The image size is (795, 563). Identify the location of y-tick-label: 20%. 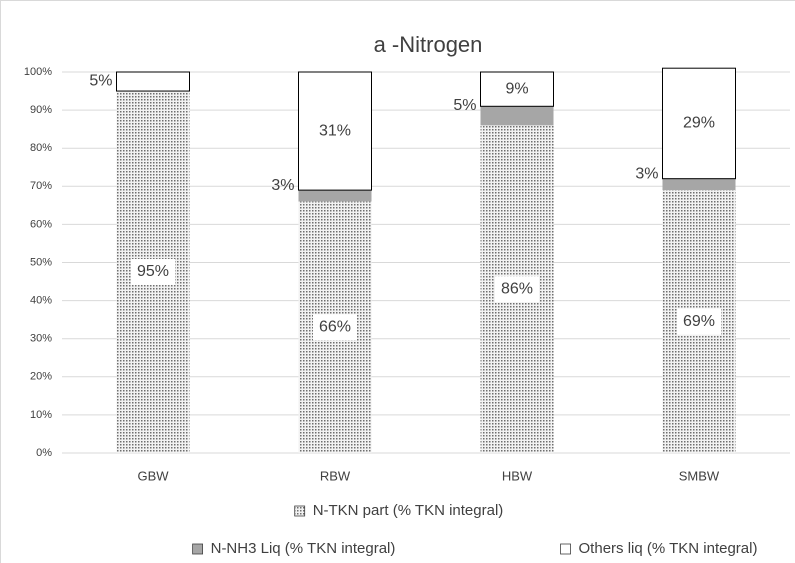
(41, 377).